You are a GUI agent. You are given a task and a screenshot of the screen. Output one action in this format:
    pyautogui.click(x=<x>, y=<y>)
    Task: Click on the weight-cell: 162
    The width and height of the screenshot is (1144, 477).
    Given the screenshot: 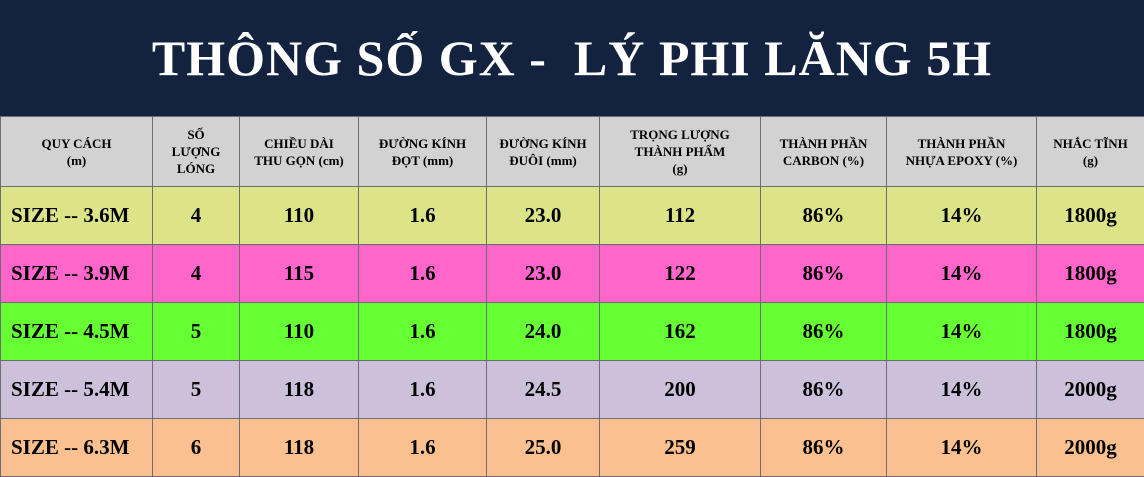 What is the action you would take?
    pyautogui.click(x=680, y=331)
    